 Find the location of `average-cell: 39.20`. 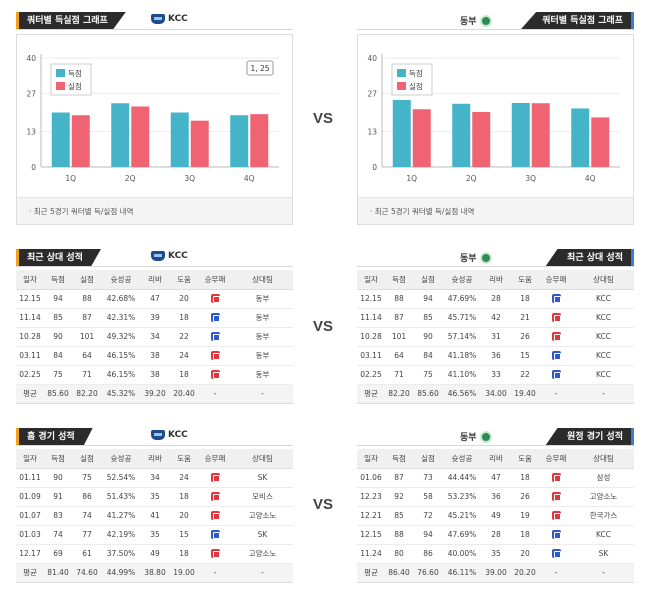

average-cell: 39.20 is located at coordinates (155, 394).